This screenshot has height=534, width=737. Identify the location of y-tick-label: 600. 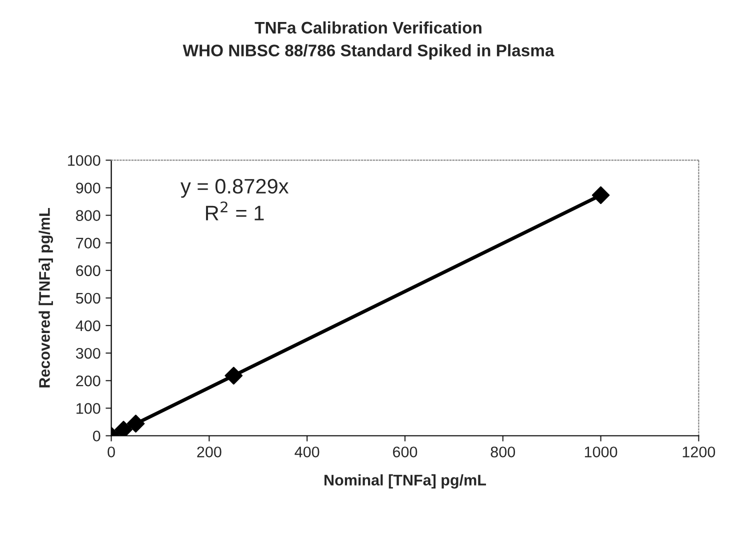
(88, 270).